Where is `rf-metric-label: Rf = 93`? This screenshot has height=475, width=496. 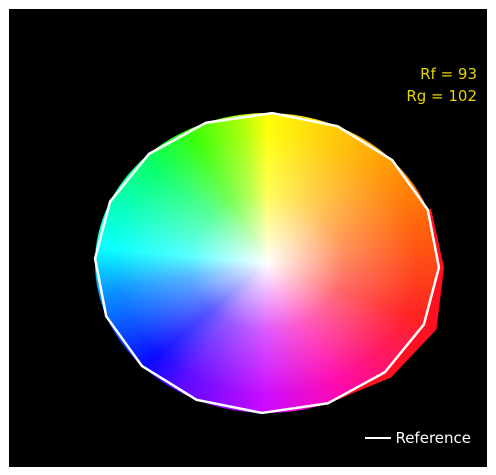
rf-metric-label: Rf = 93 is located at coordinates (448, 74).